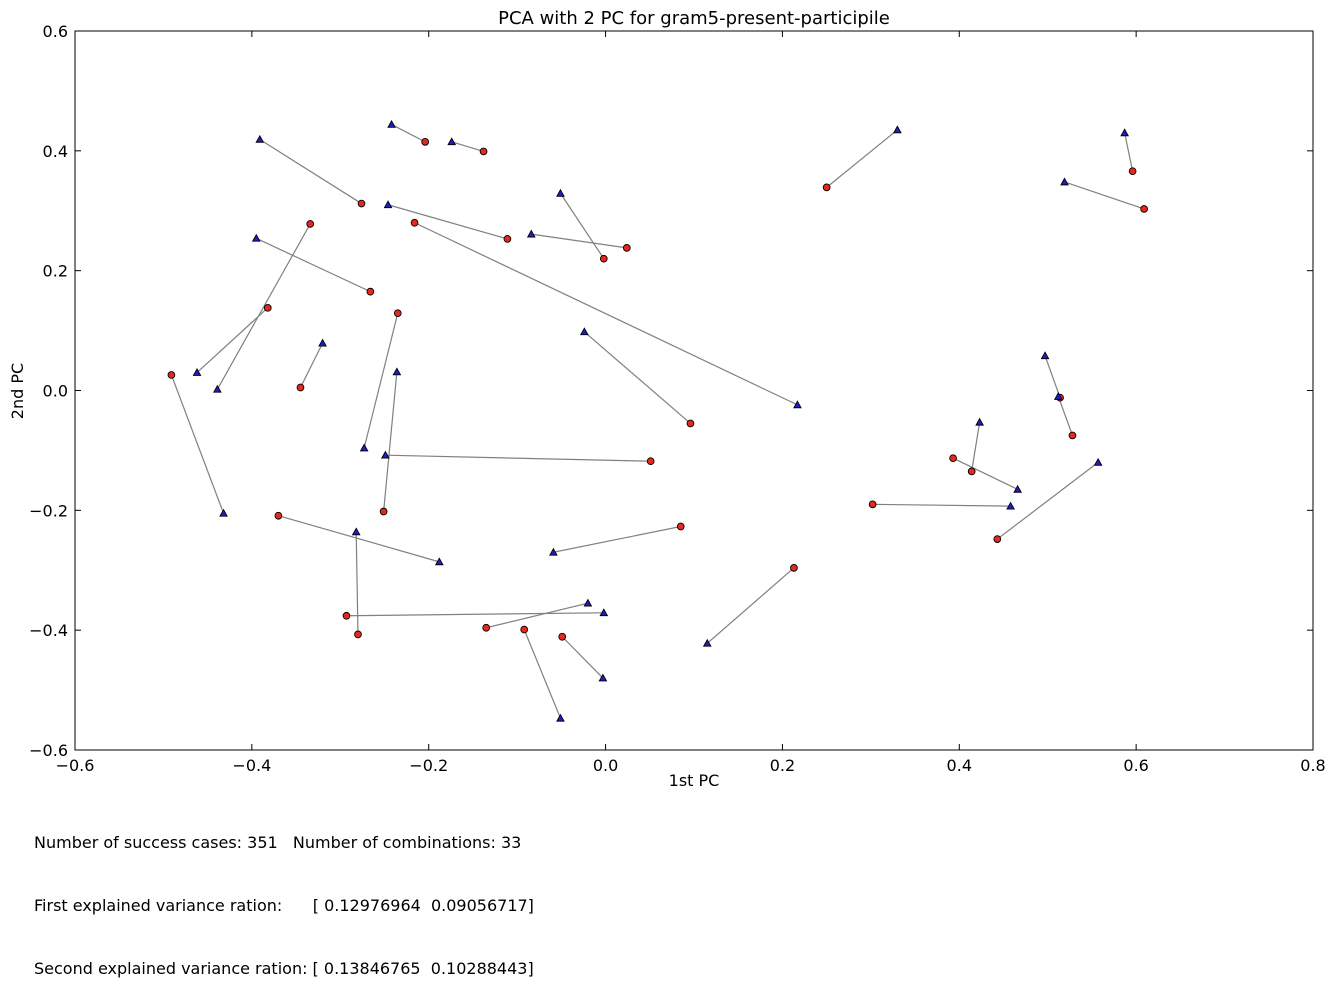  What do you see at coordinates (1312, 765) in the screenshot?
I see `x-tick-label-7: 0.8` at bounding box center [1312, 765].